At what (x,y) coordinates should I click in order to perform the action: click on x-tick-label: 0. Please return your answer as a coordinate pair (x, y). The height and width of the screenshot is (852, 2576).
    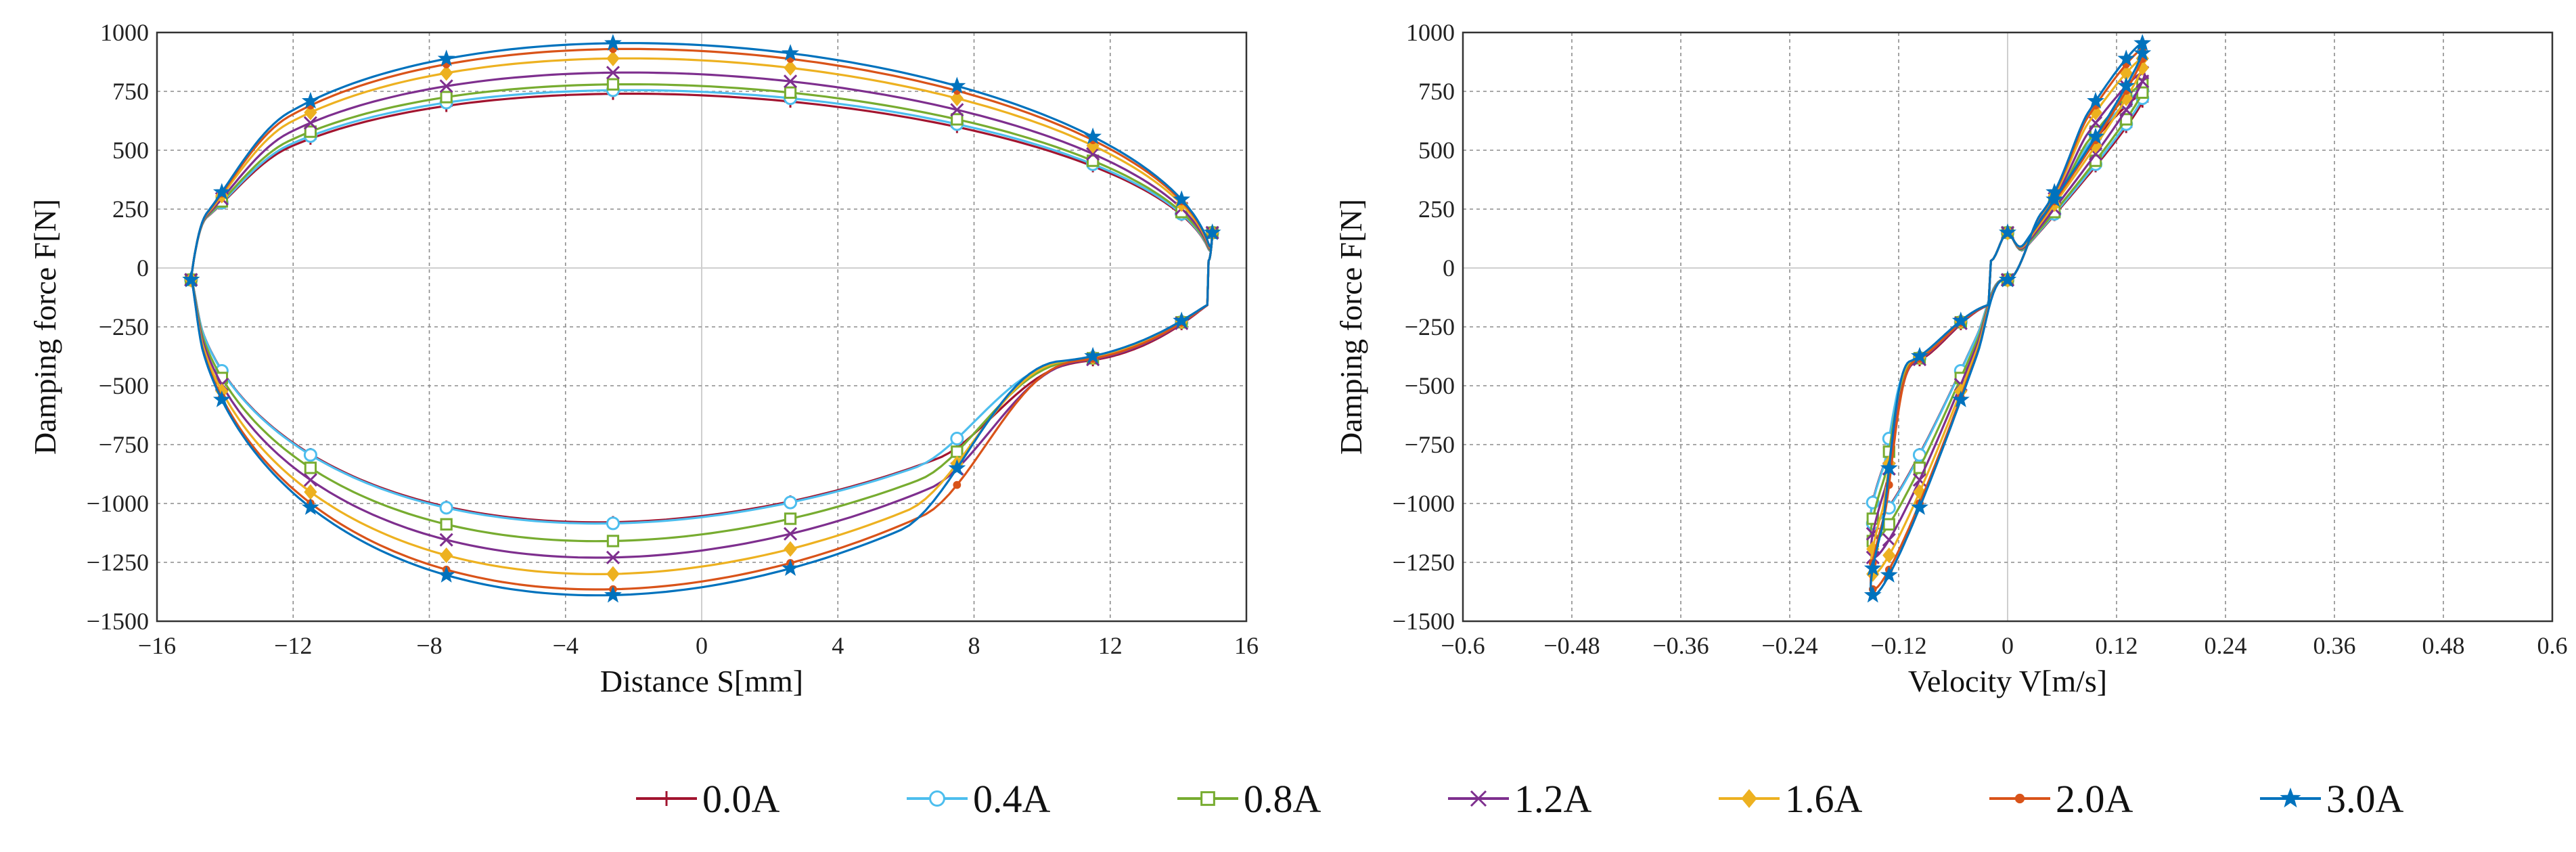
    Looking at the image, I should click on (702, 646).